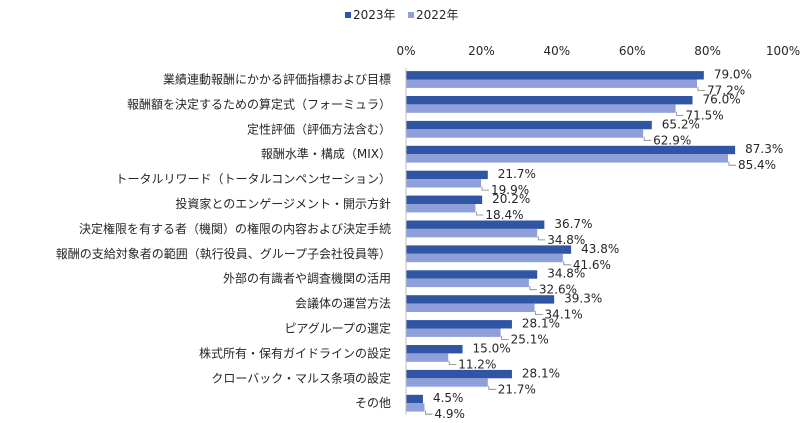 The width and height of the screenshot is (800, 423). Describe the element at coordinates (259, 103) in the screenshot. I see `category-label: 報酬額を決定するための算定式（フォーミュラ）` at that location.